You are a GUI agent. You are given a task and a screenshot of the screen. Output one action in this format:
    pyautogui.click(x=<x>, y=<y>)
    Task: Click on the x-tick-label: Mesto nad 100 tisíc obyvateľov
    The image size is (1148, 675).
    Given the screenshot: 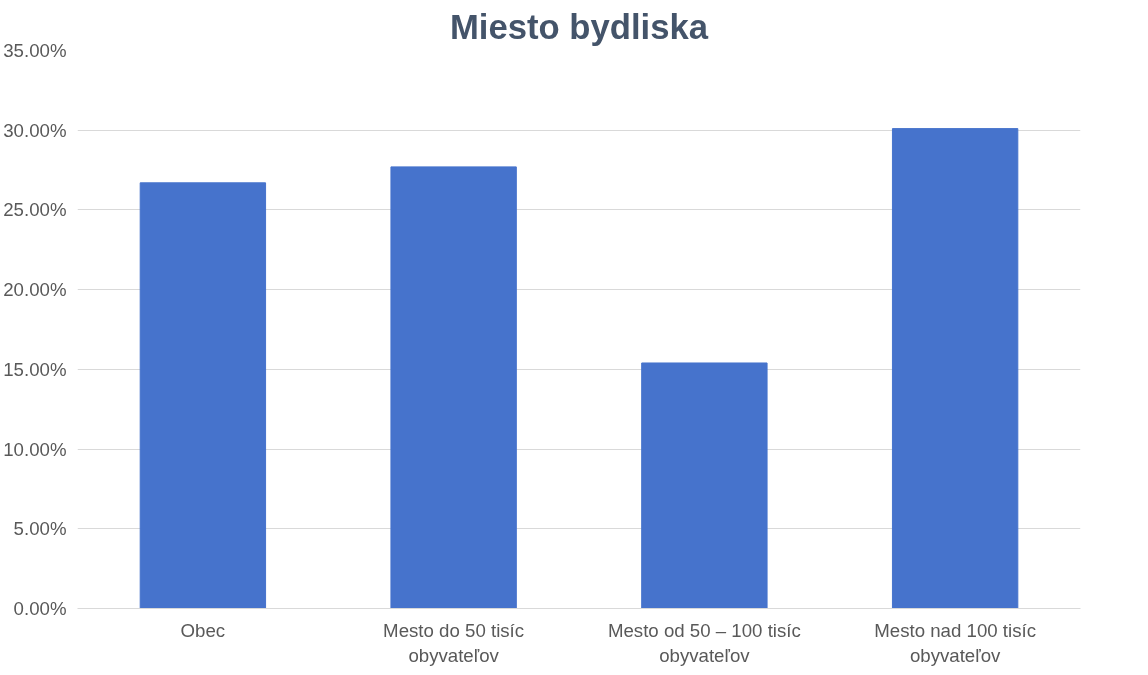 What is the action you would take?
    pyautogui.click(x=955, y=642)
    